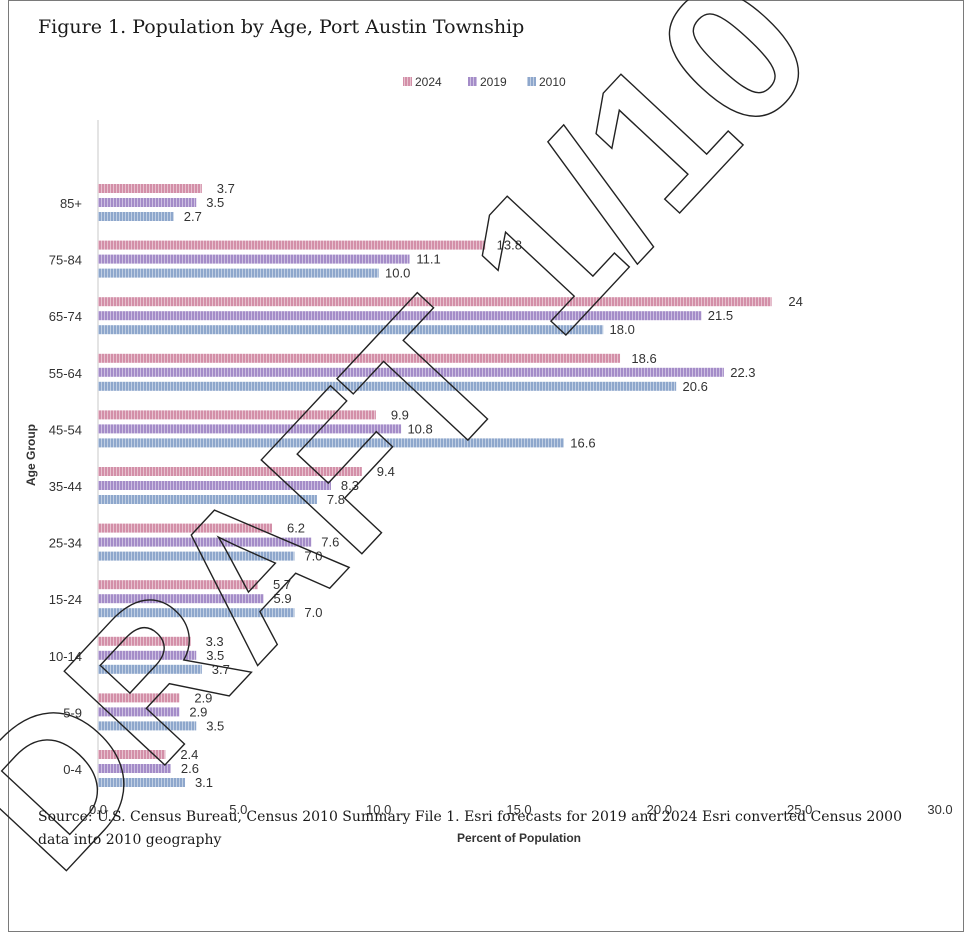 The image size is (966, 934). I want to click on category-label: 15-24, so click(65, 599).